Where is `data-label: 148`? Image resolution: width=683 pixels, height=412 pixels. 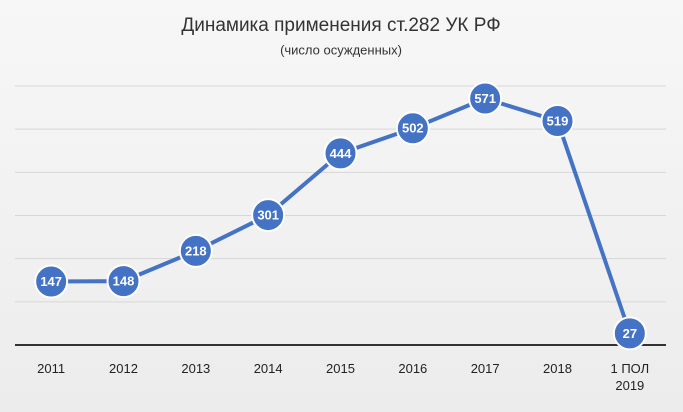 data-label: 148 is located at coordinates (124, 281).